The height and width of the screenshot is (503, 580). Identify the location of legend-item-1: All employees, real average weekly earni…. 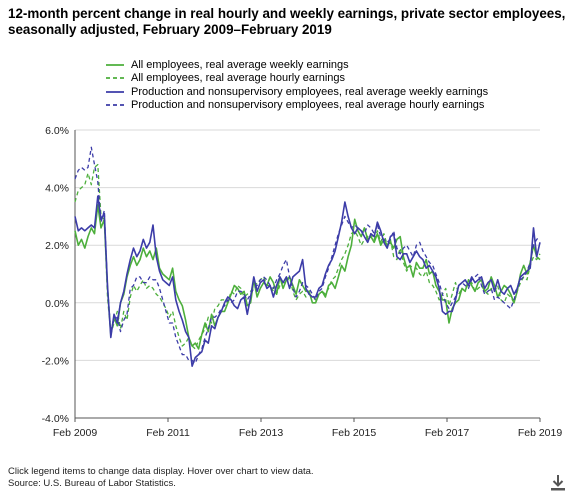
(296, 65).